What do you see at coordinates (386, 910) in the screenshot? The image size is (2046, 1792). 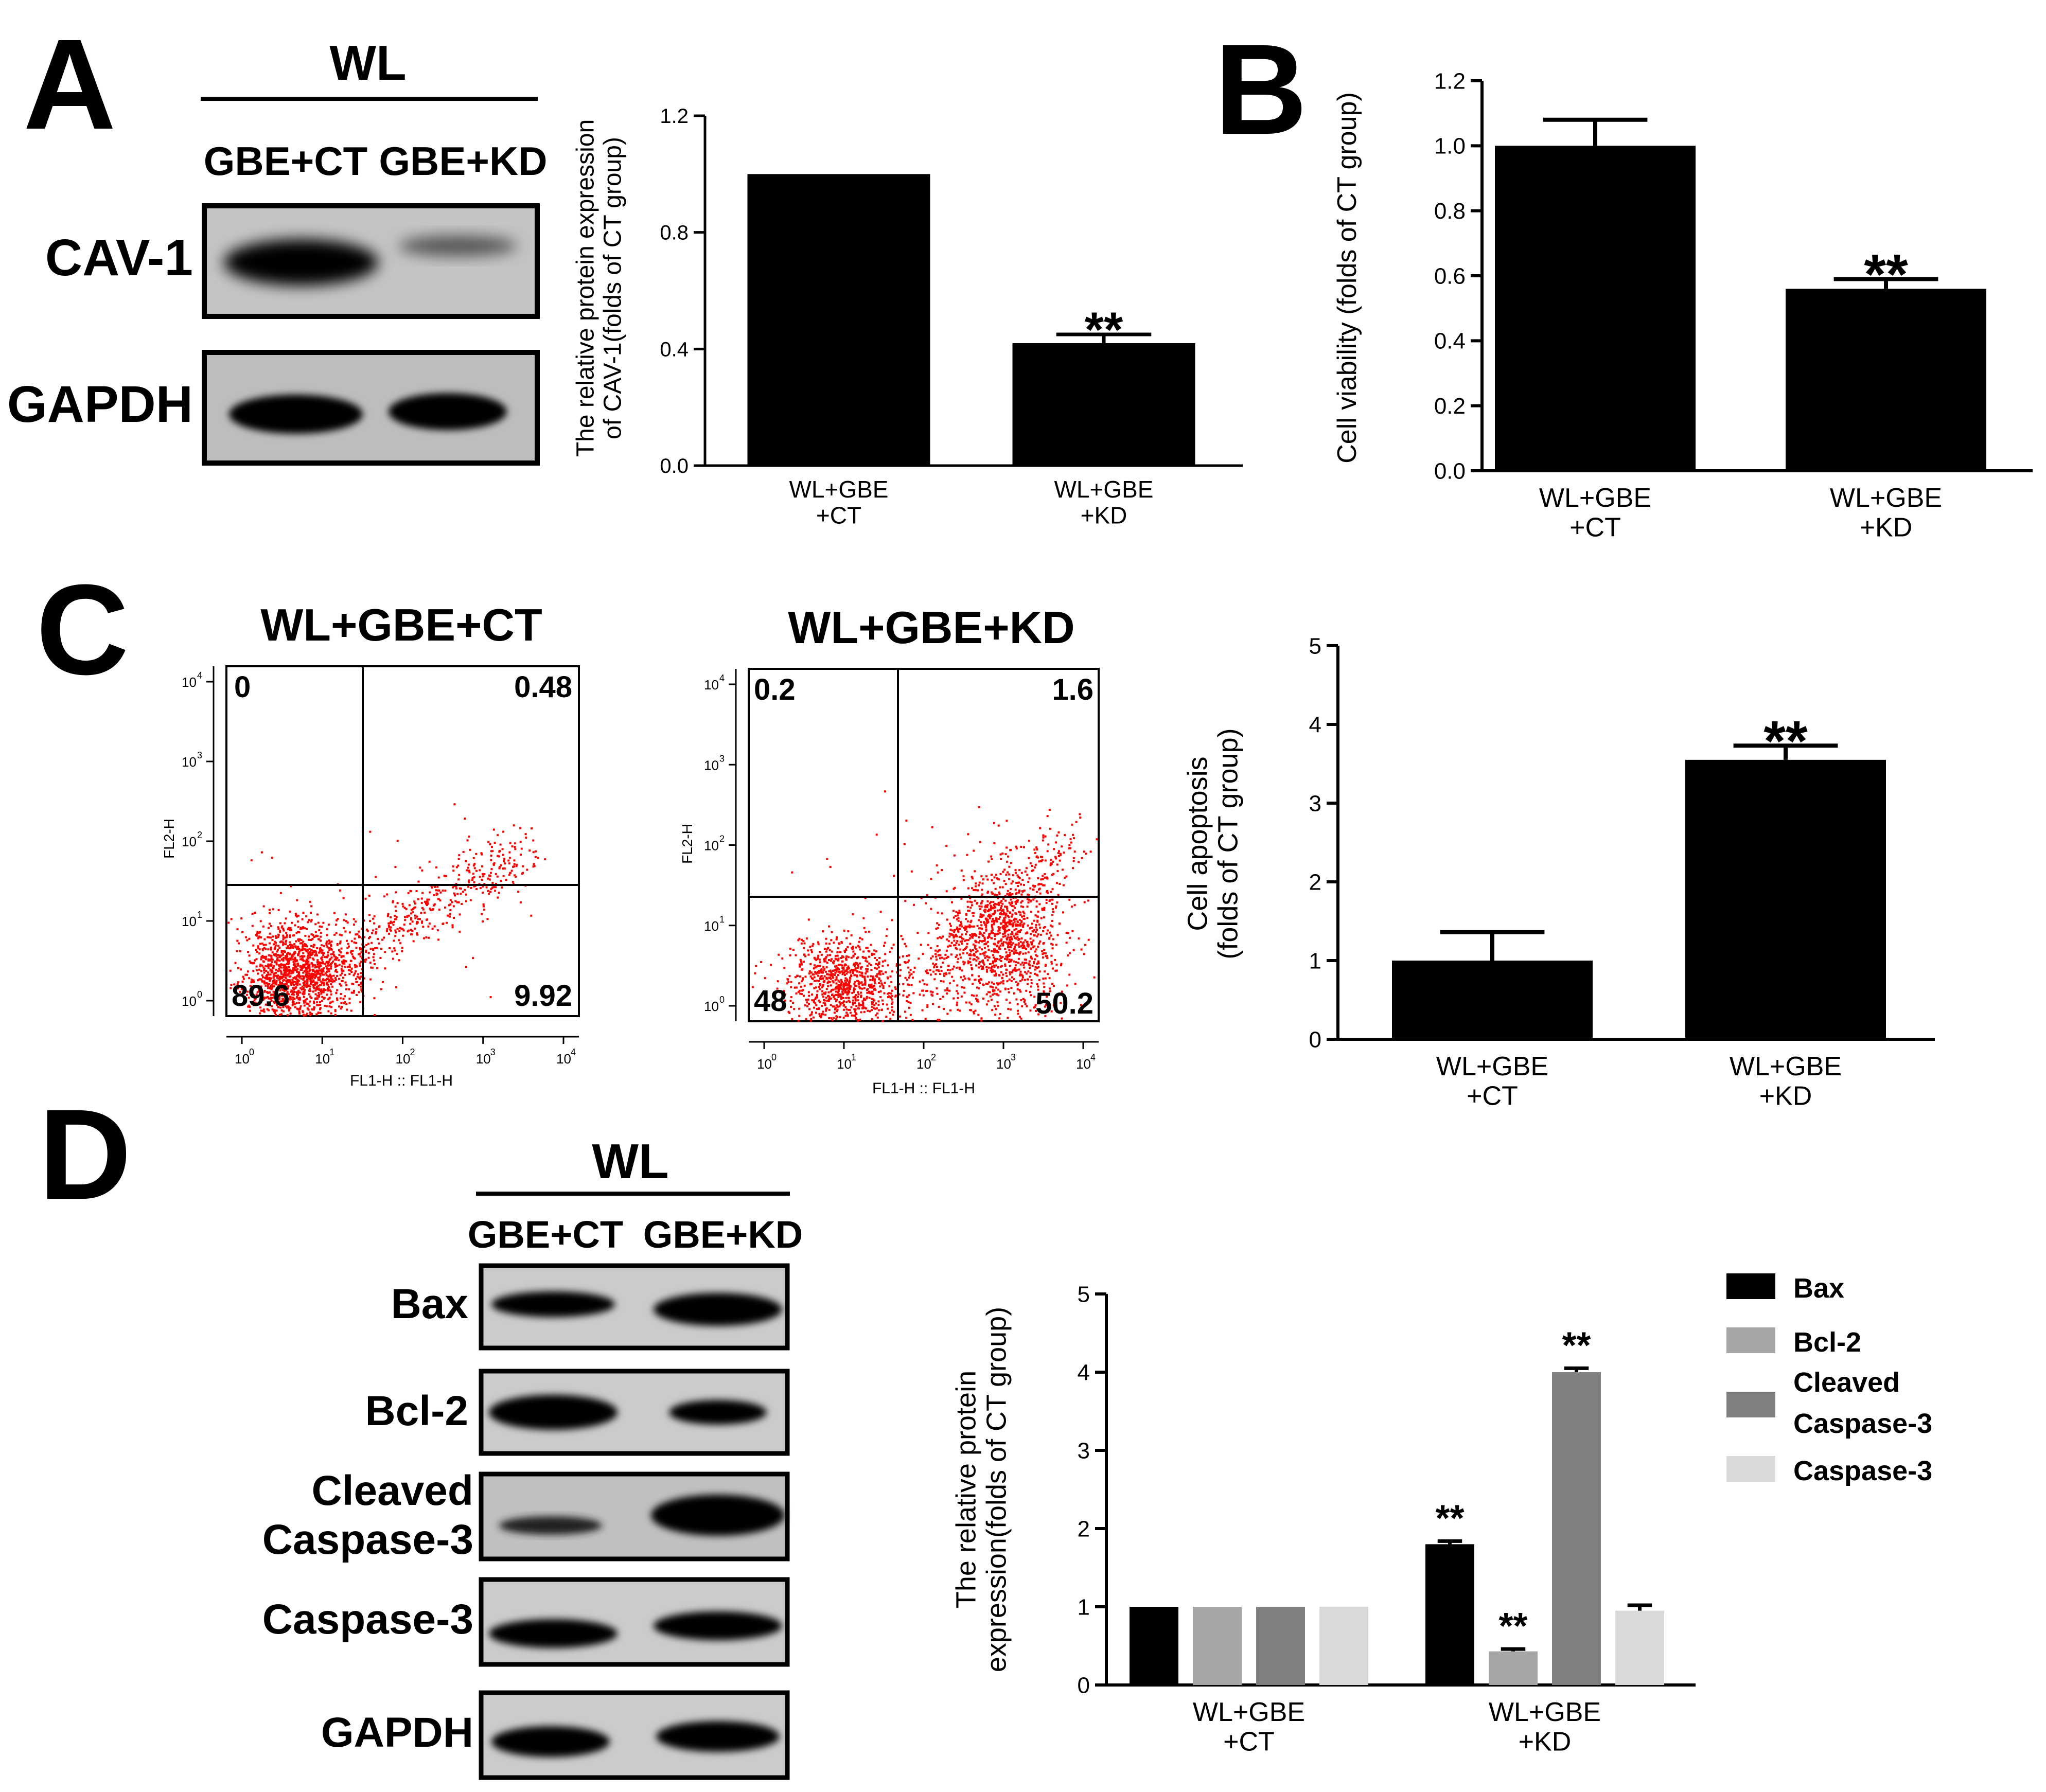 I see `flow-plot-1-dots` at bounding box center [386, 910].